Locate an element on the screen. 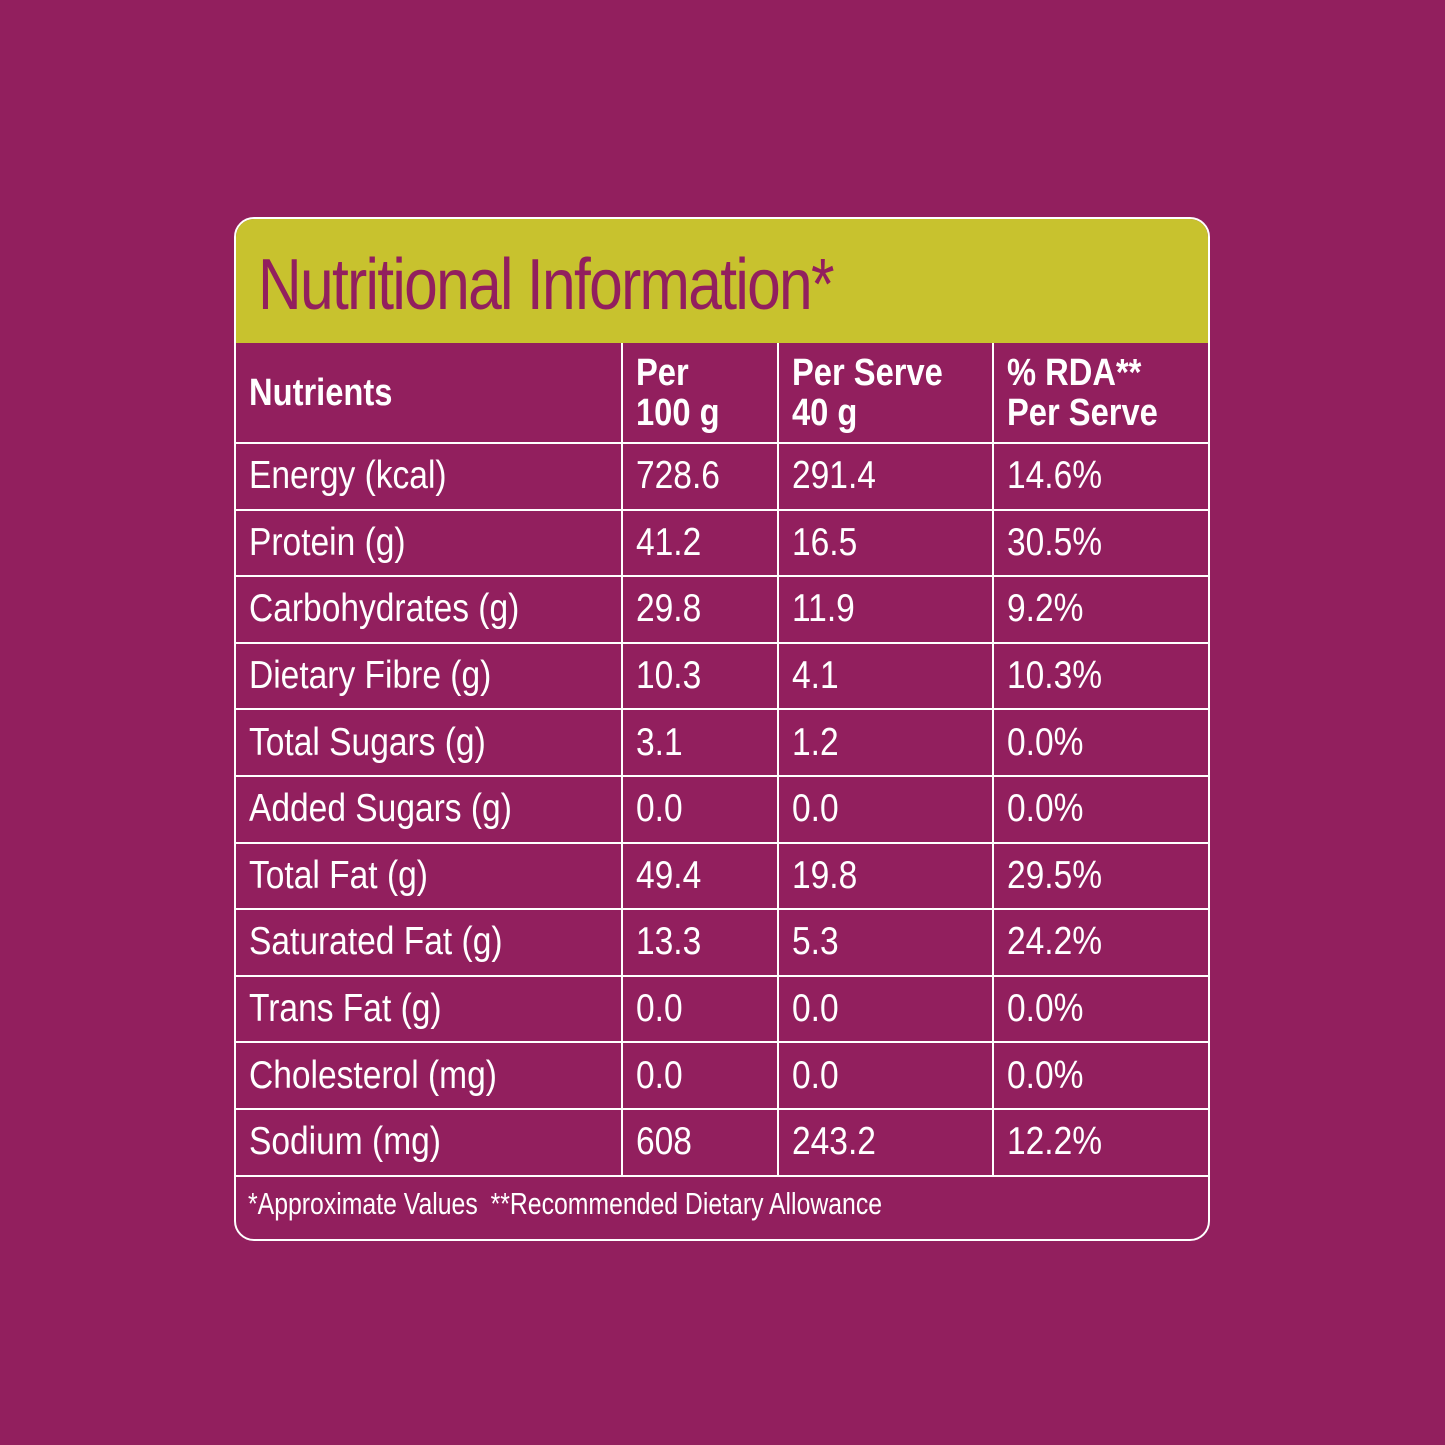 This screenshot has height=1445, width=1445. panel-title: Nutritional Information* is located at coordinates (546, 285).